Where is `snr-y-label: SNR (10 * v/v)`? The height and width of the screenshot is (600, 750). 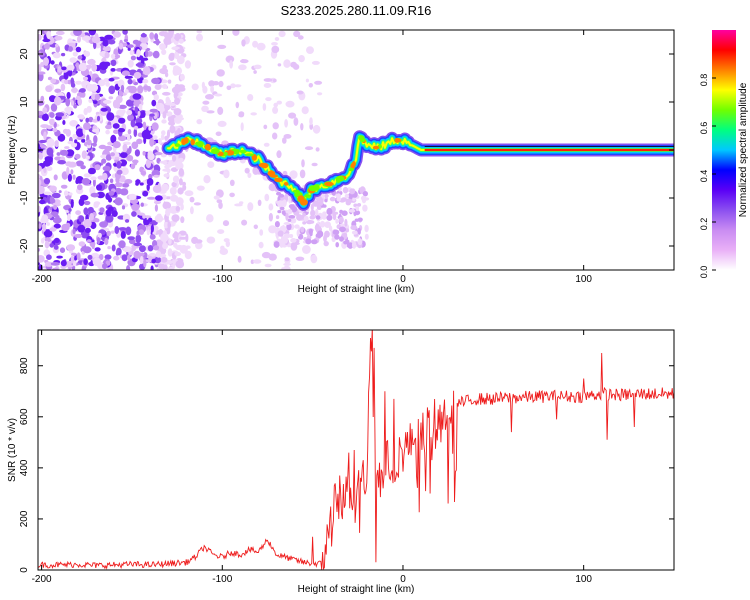
snr-y-label: SNR (10 * v/v) is located at coordinates (12, 450).